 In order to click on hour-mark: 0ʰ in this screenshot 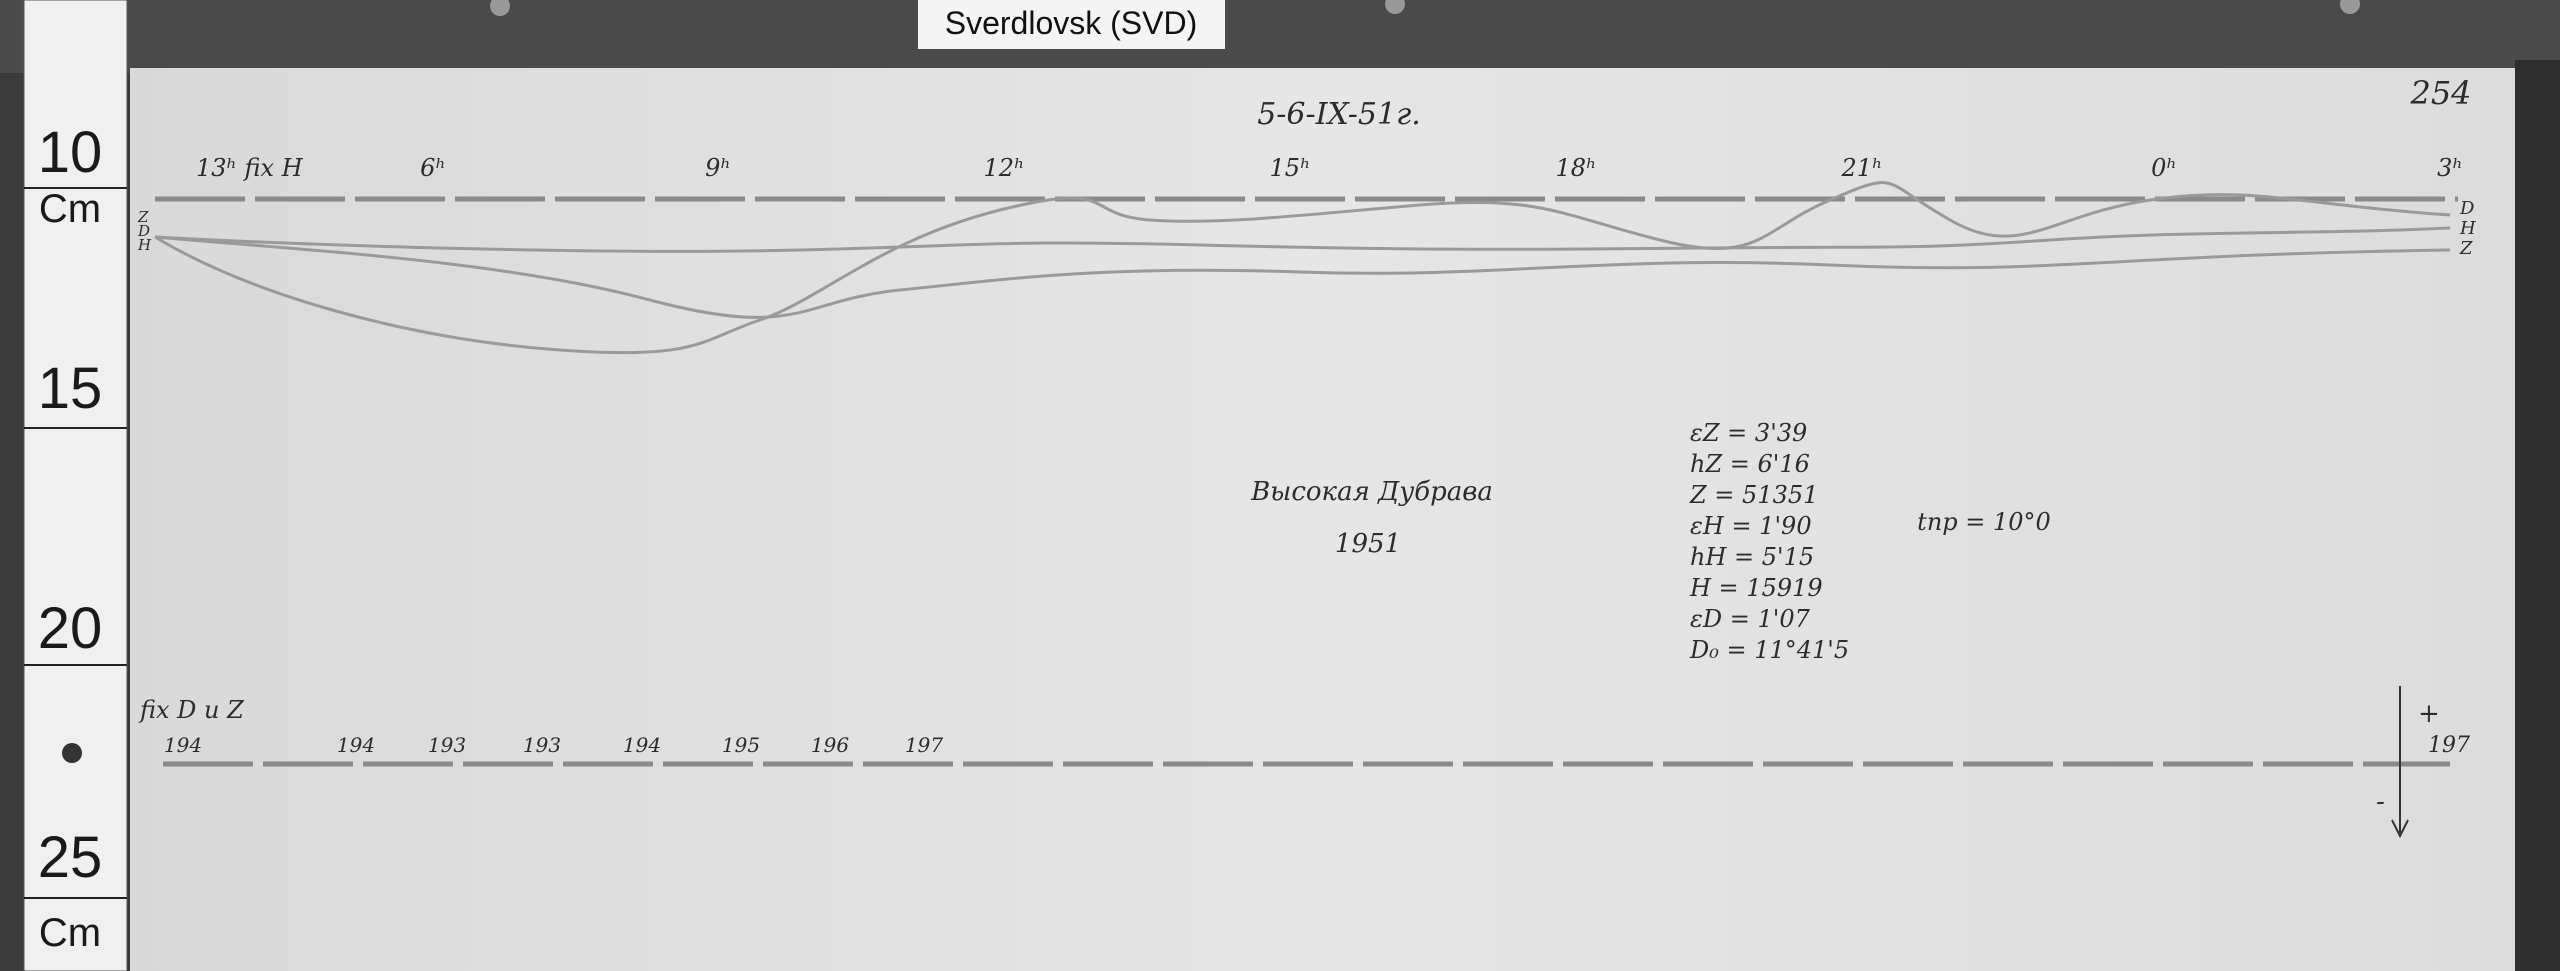, I will do `click(2164, 168)`.